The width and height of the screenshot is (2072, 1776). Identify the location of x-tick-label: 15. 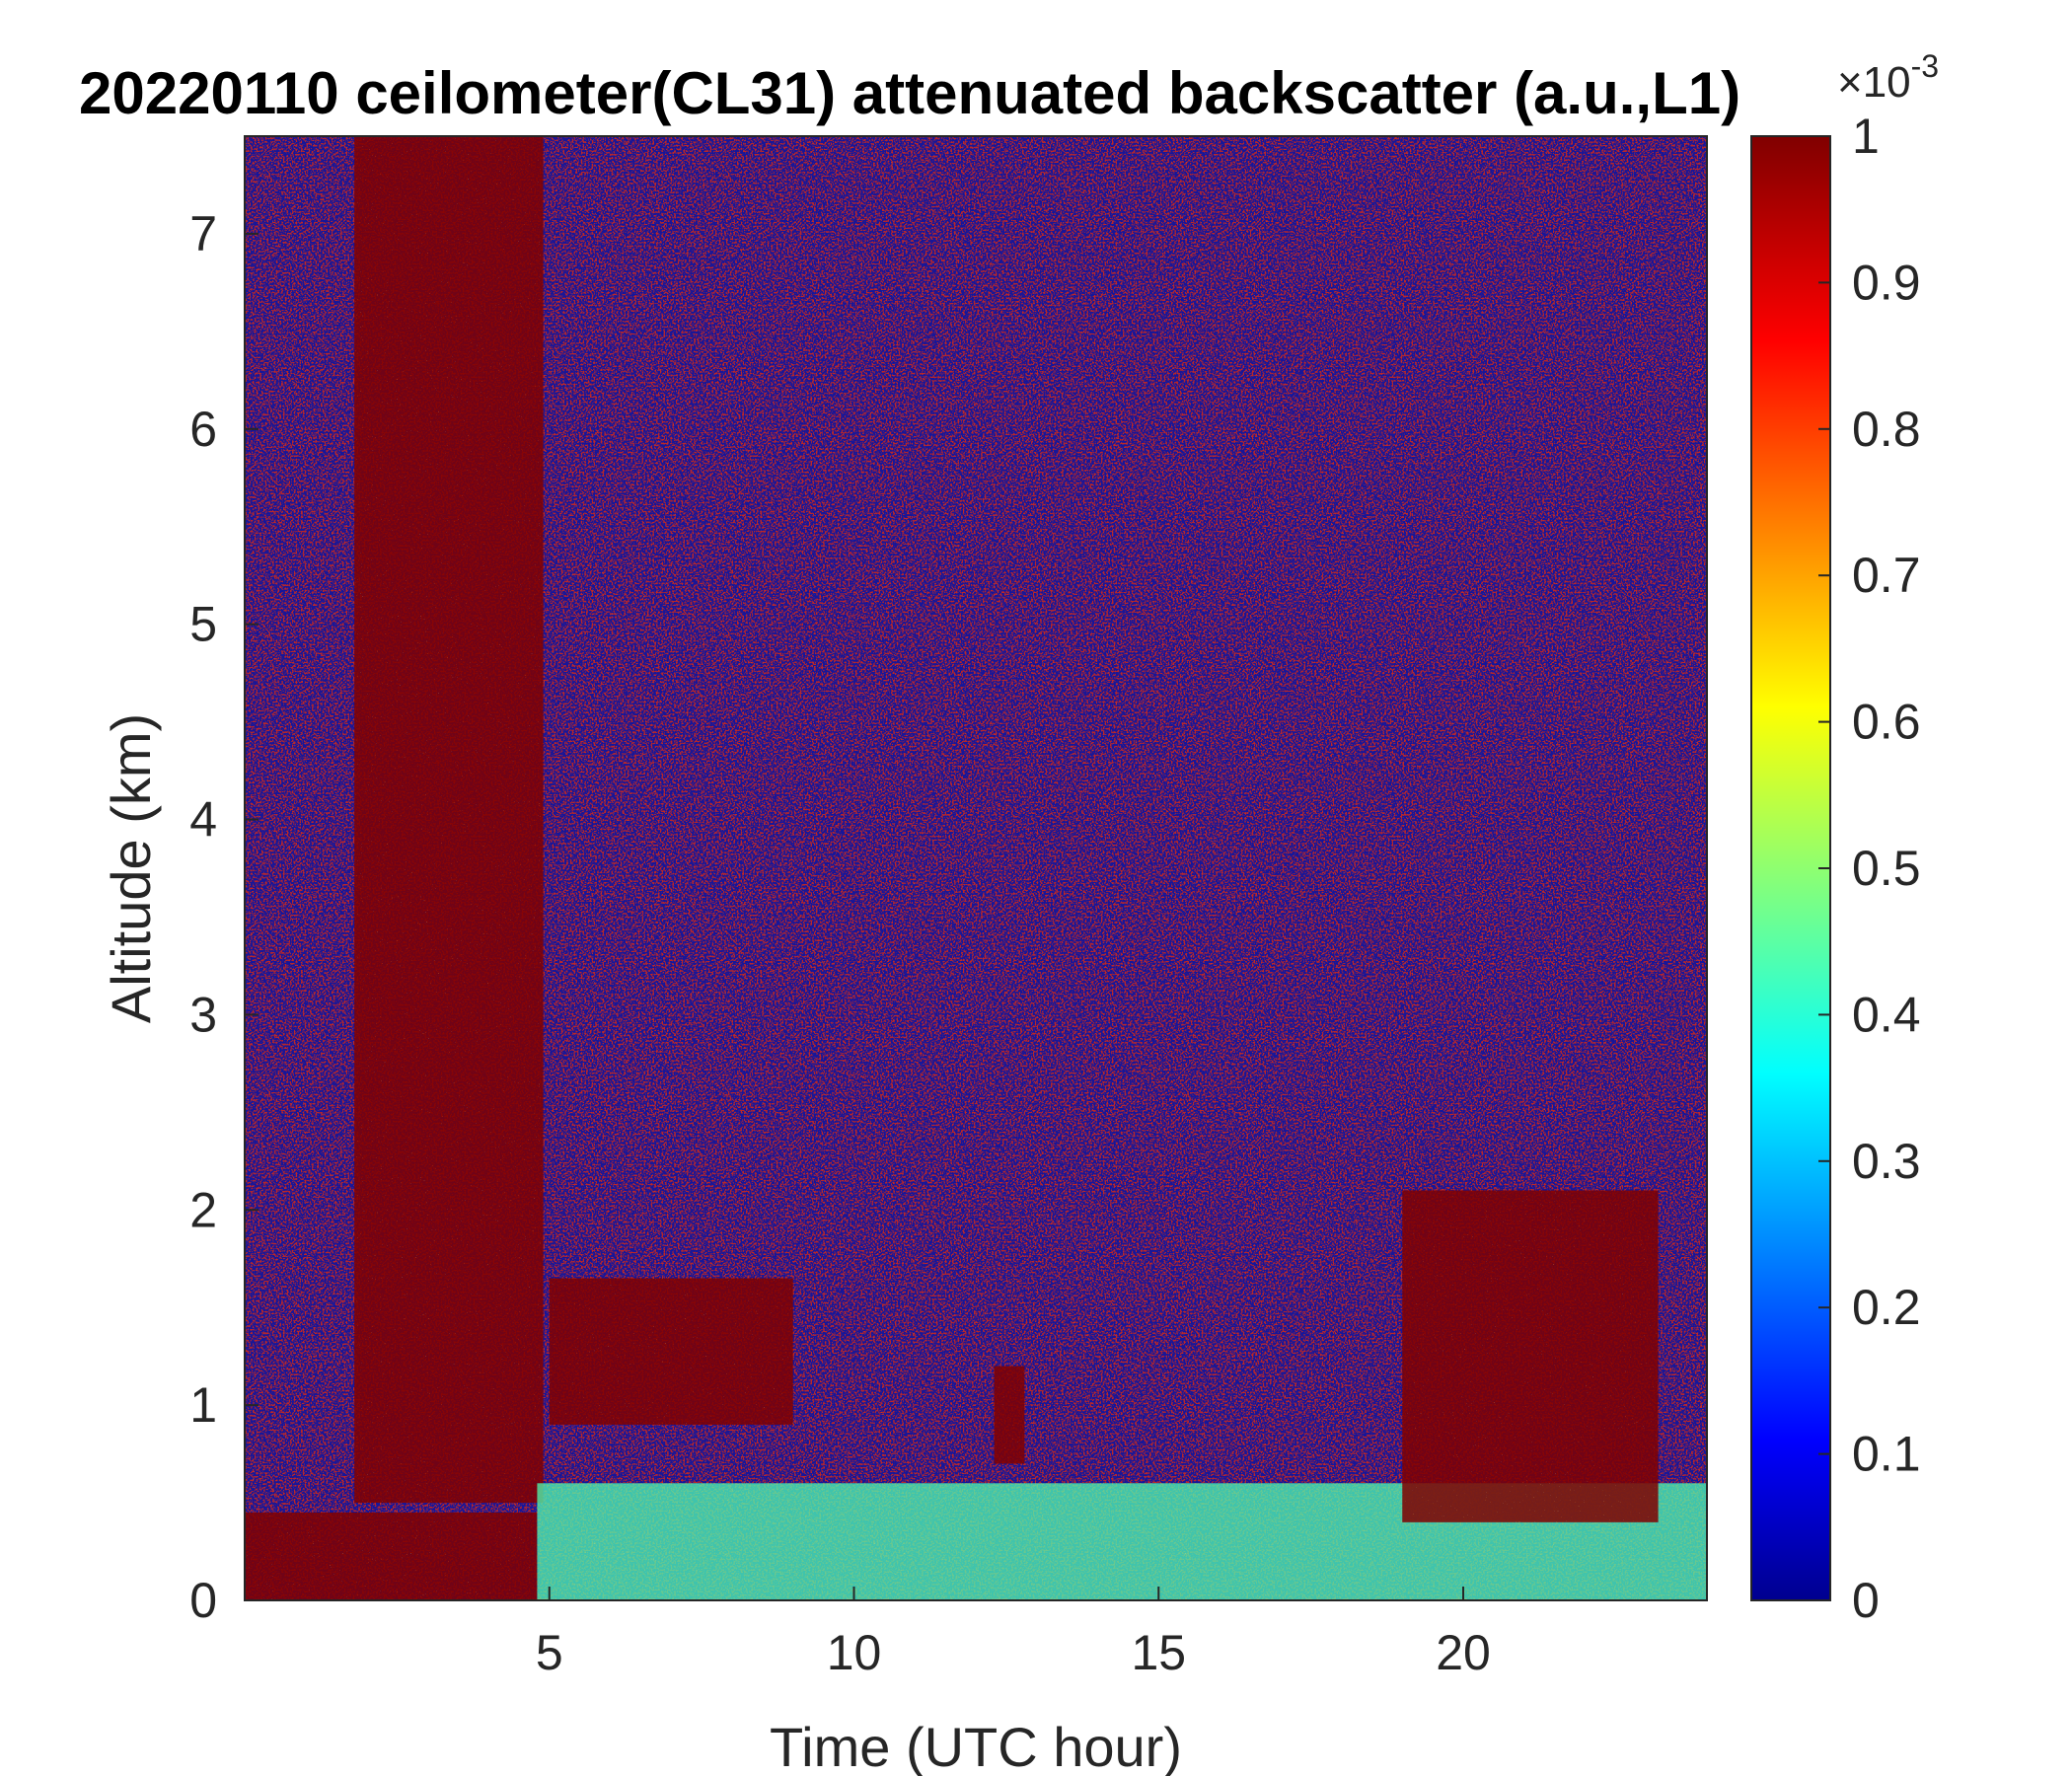
(1158, 1653).